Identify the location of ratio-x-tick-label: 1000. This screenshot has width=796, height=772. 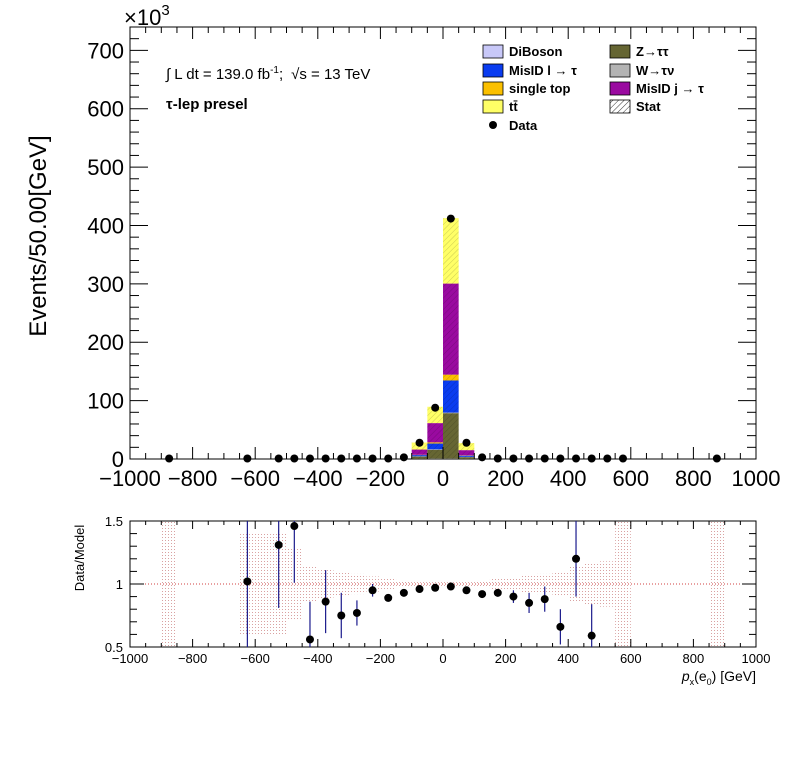
(756, 658).